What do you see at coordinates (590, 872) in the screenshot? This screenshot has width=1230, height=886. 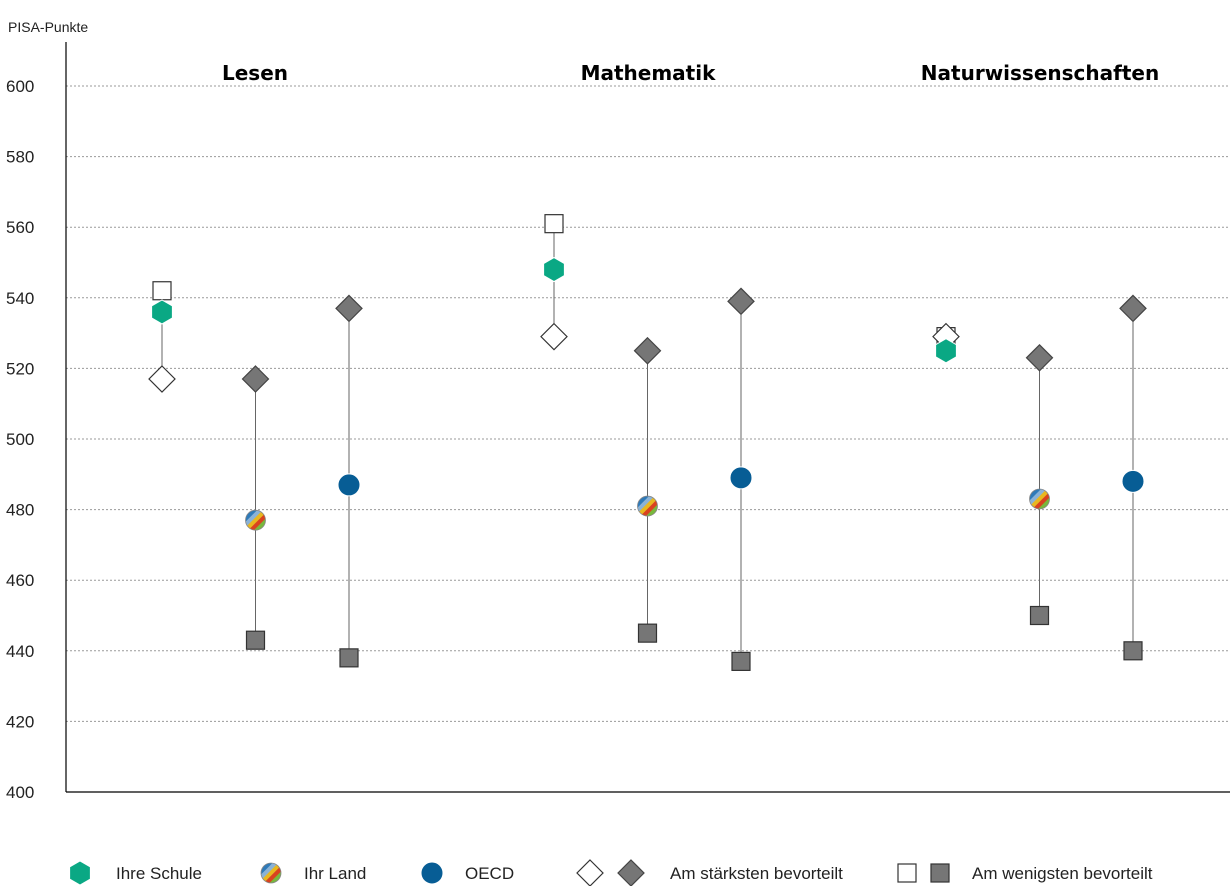 I see `diamond-open-icon` at bounding box center [590, 872].